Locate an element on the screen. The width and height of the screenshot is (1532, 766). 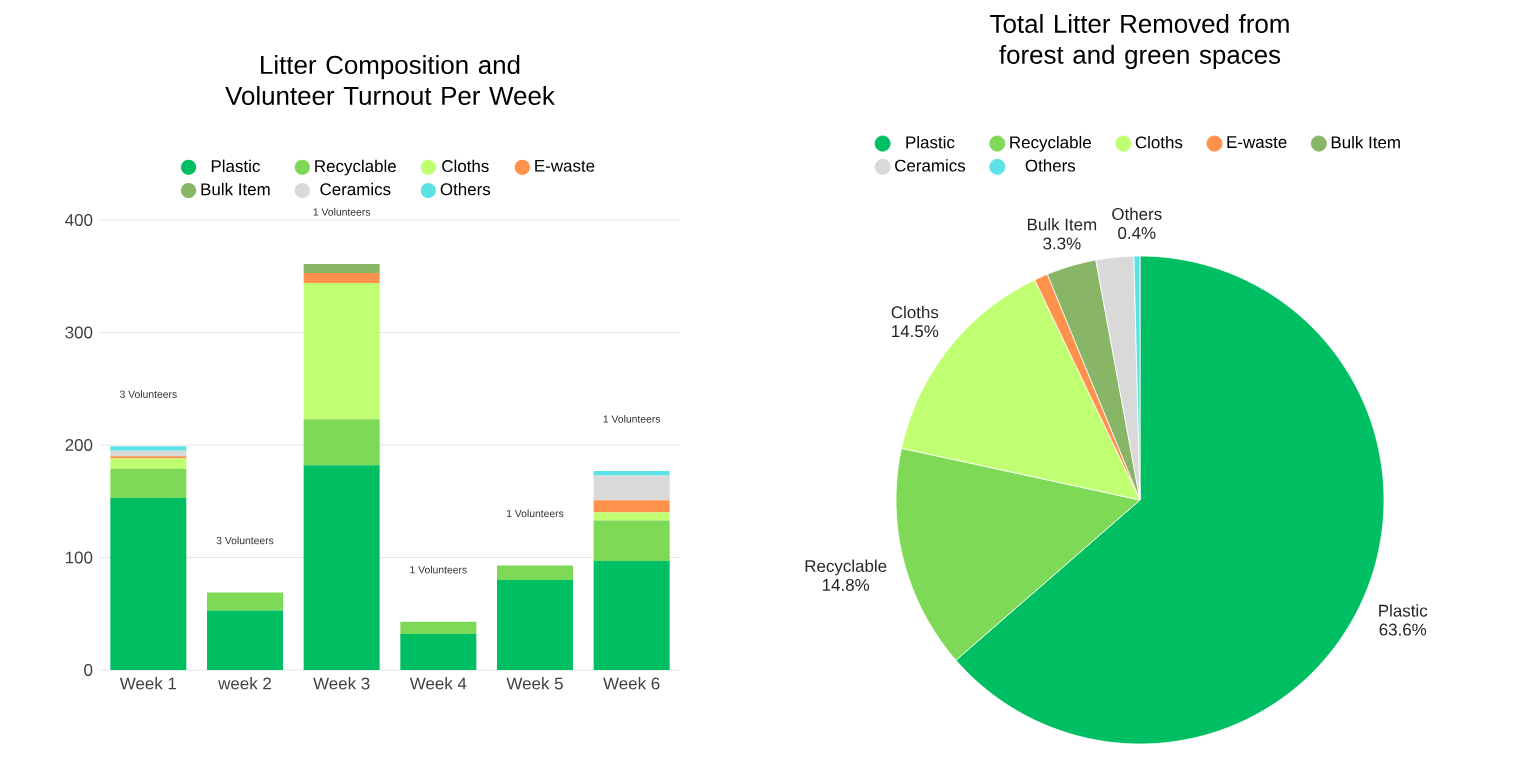
slice-label: Plastic is located at coordinates (1403, 610).